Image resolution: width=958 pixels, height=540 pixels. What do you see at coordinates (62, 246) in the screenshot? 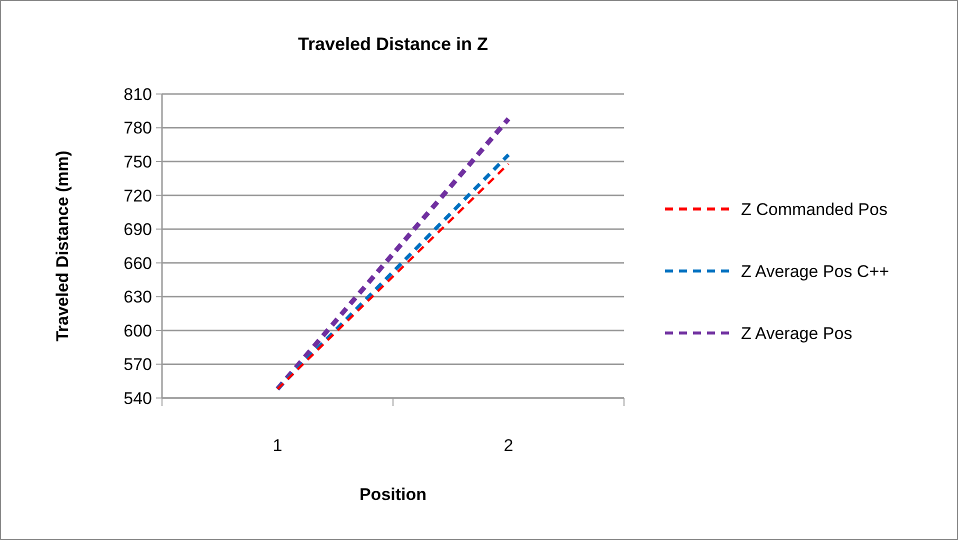
I see `y-axis-title: Traveled Distance (mm)` at bounding box center [62, 246].